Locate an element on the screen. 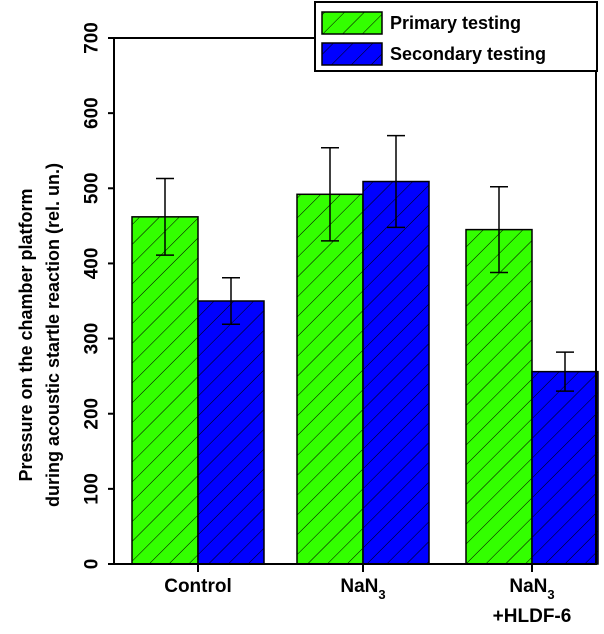 This screenshot has width=604, height=634. y-tick-label: 200 is located at coordinates (92, 414).